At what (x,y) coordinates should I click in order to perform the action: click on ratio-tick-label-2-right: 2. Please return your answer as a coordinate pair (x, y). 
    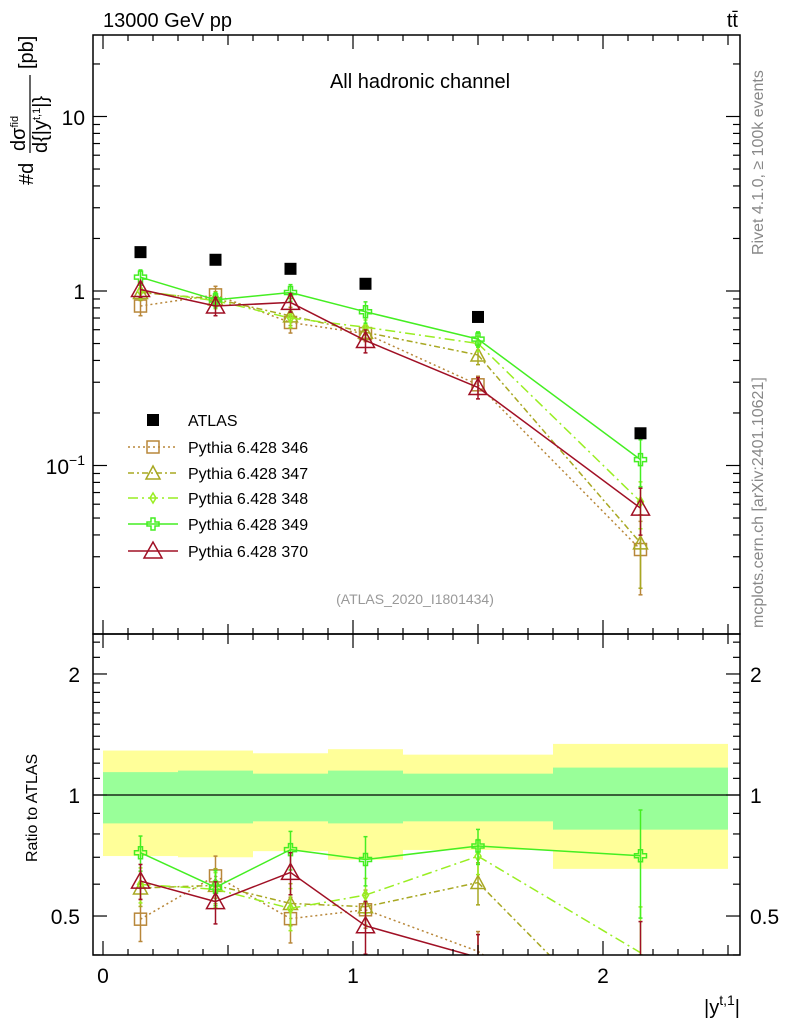
    Looking at the image, I should click on (756, 675).